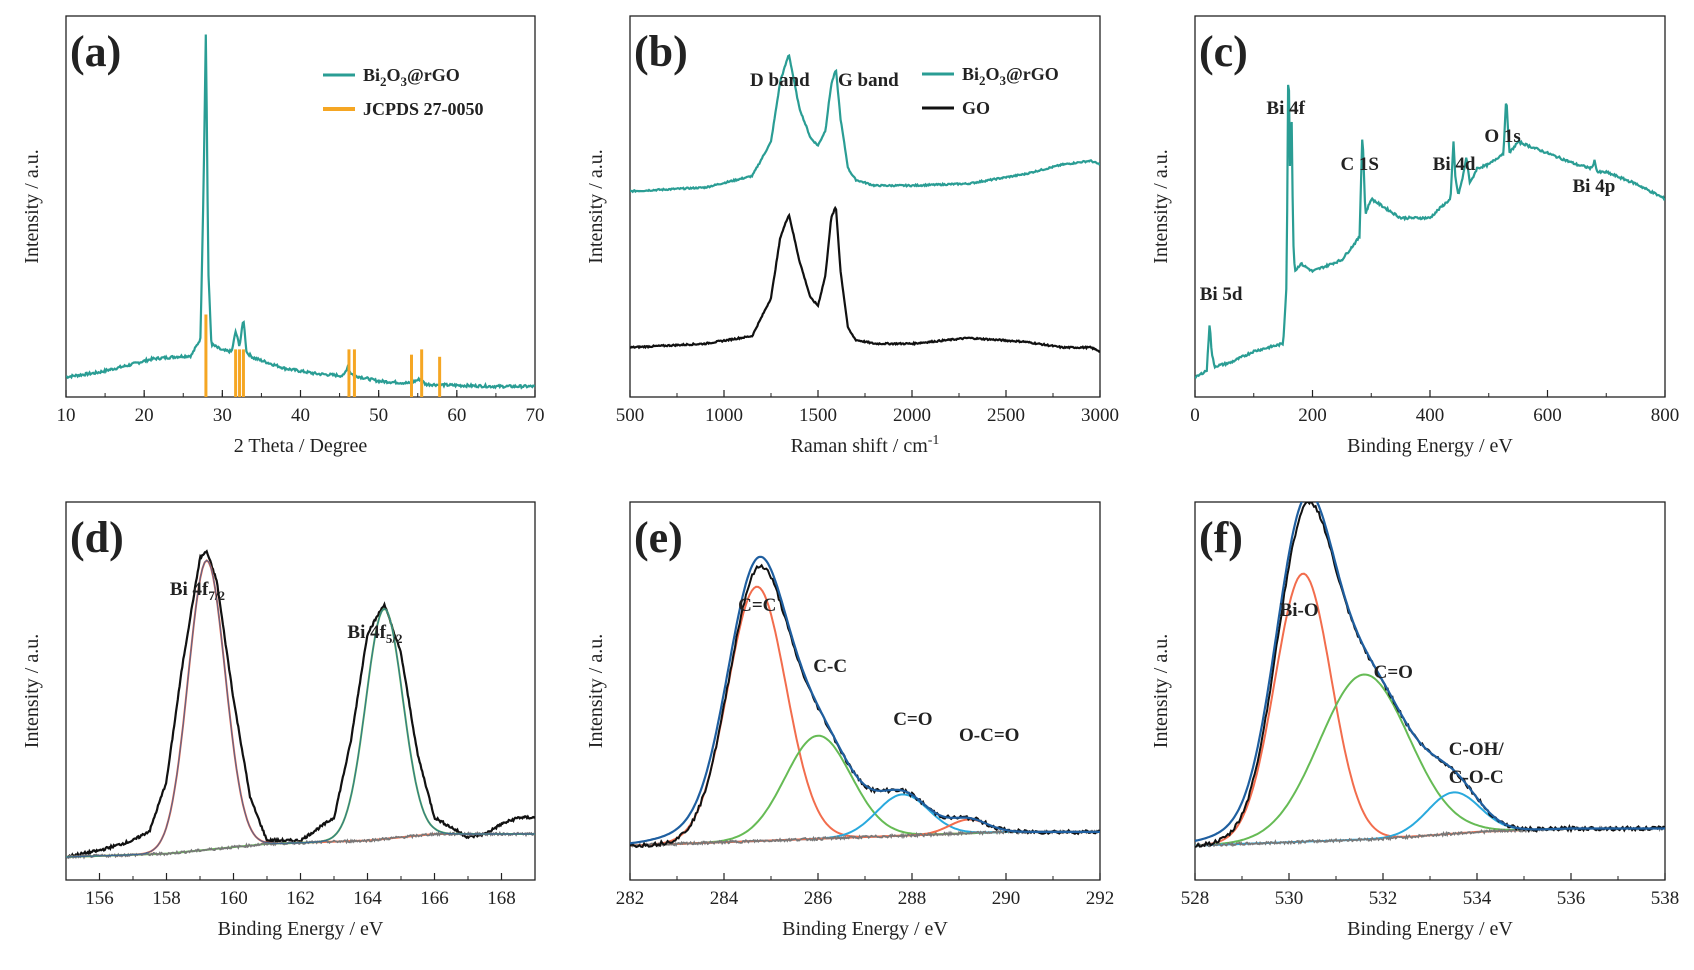 This screenshot has height=970, width=1694. What do you see at coordinates (1006, 898) in the screenshot?
I see `x-tick-label: 290` at bounding box center [1006, 898].